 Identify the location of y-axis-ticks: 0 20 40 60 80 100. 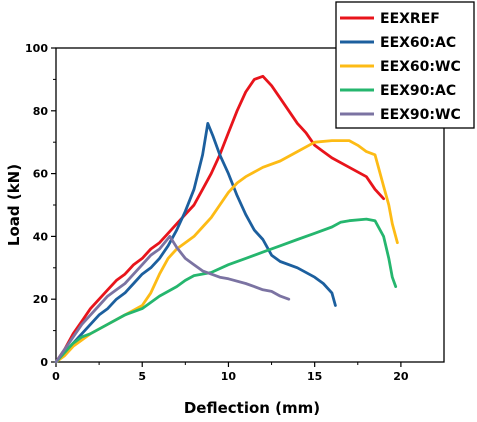
(40, 205).